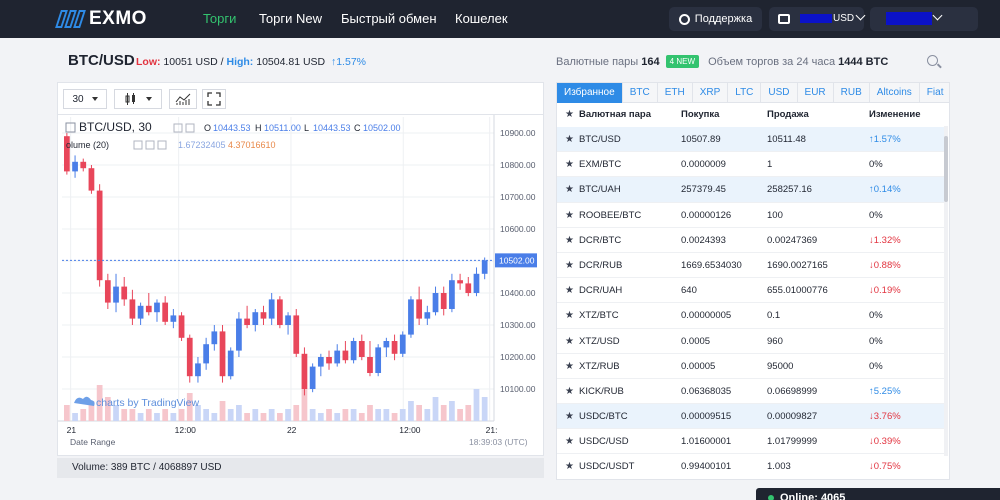  Describe the element at coordinates (389, 18) in the screenshot. I see `nav-quick-exchange: Быстрый обмен` at that location.